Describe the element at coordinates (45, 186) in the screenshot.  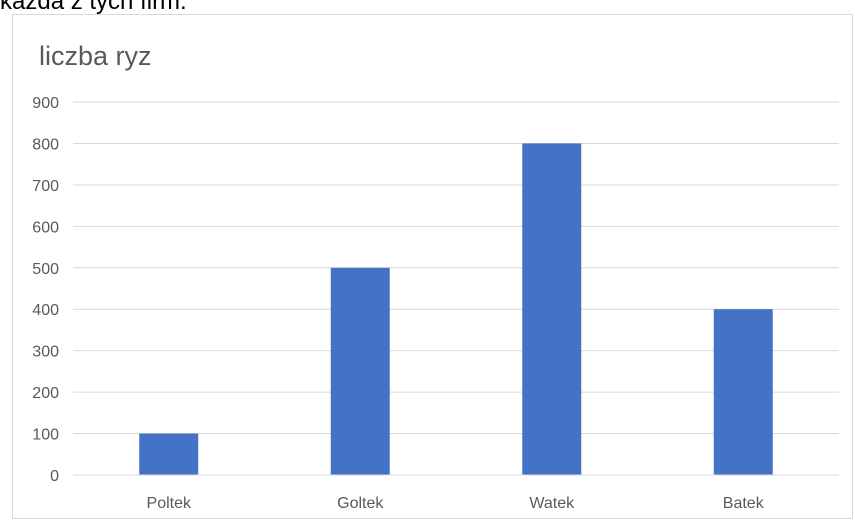
I see `y-tick-label: 700` at that location.